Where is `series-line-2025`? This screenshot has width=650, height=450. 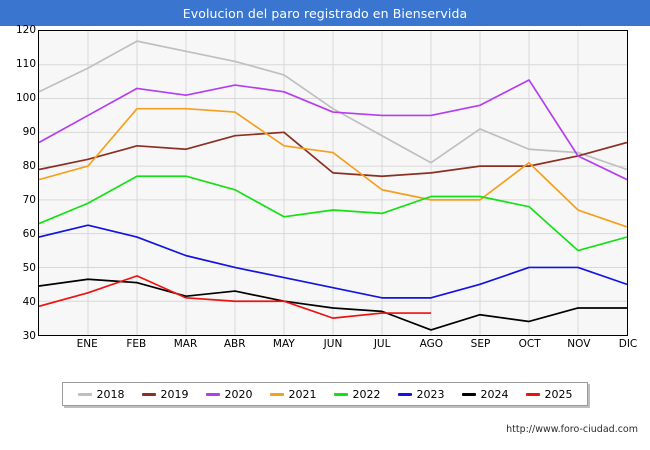 series-line-2025 is located at coordinates (235, 297).